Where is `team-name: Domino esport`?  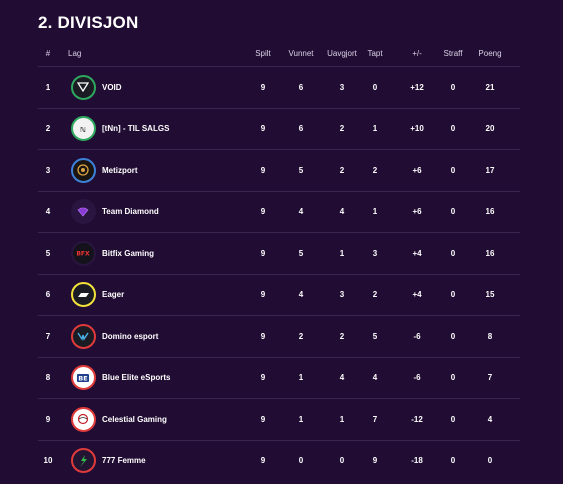
team-name: Domino esport is located at coordinates (130, 336).